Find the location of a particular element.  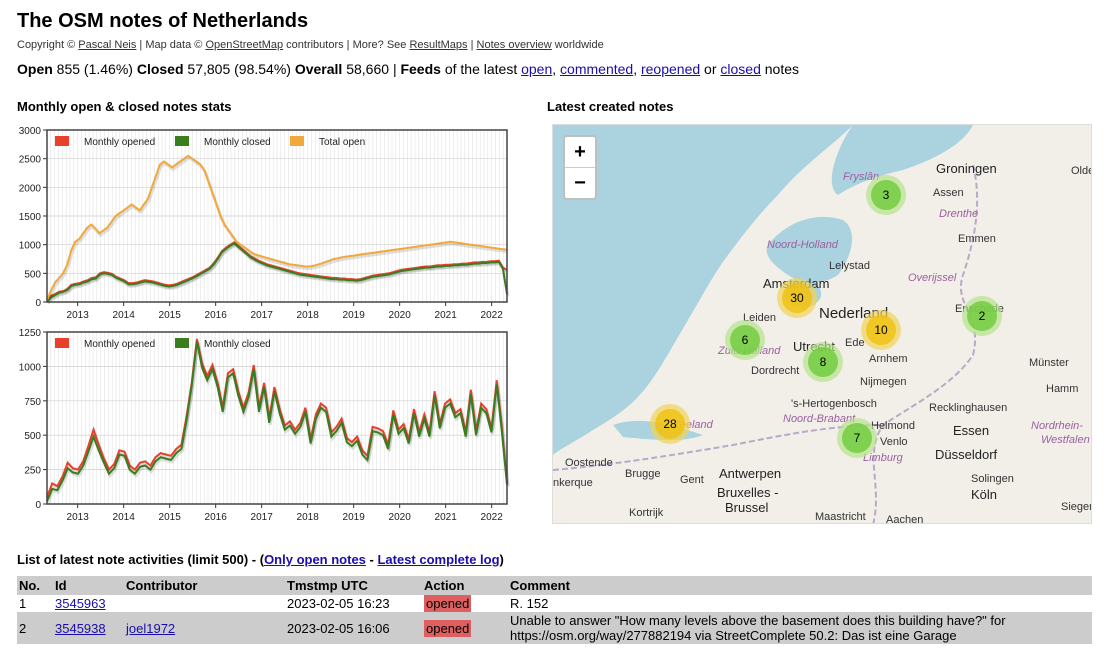

cluster-count: 6 is located at coordinates (745, 340).